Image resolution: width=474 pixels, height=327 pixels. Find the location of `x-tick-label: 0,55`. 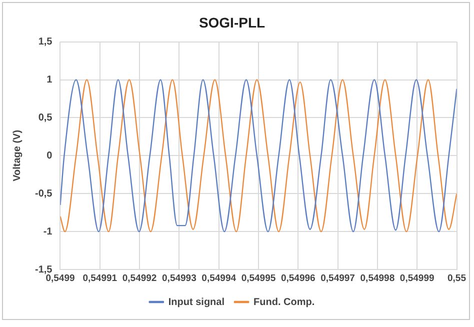

x-tick-label: 0,55 is located at coordinates (457, 278).